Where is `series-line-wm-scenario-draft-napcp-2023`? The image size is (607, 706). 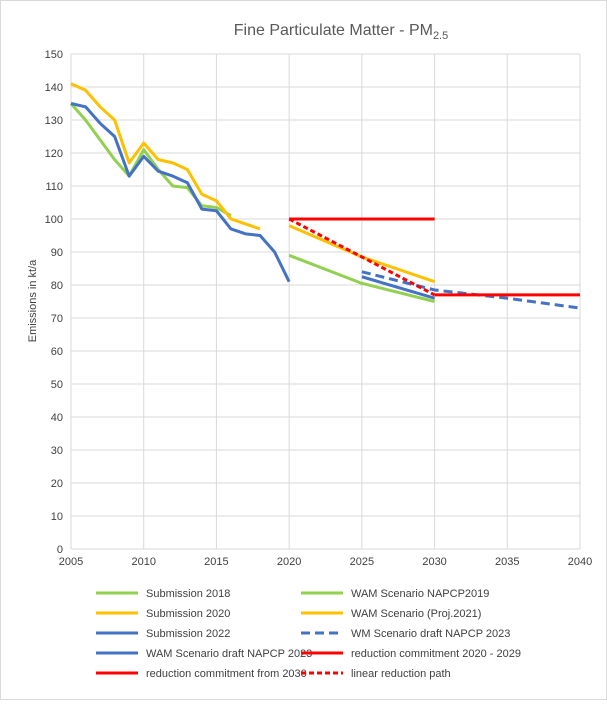 series-line-wm-scenario-draft-napcp-2023 is located at coordinates (471, 290).